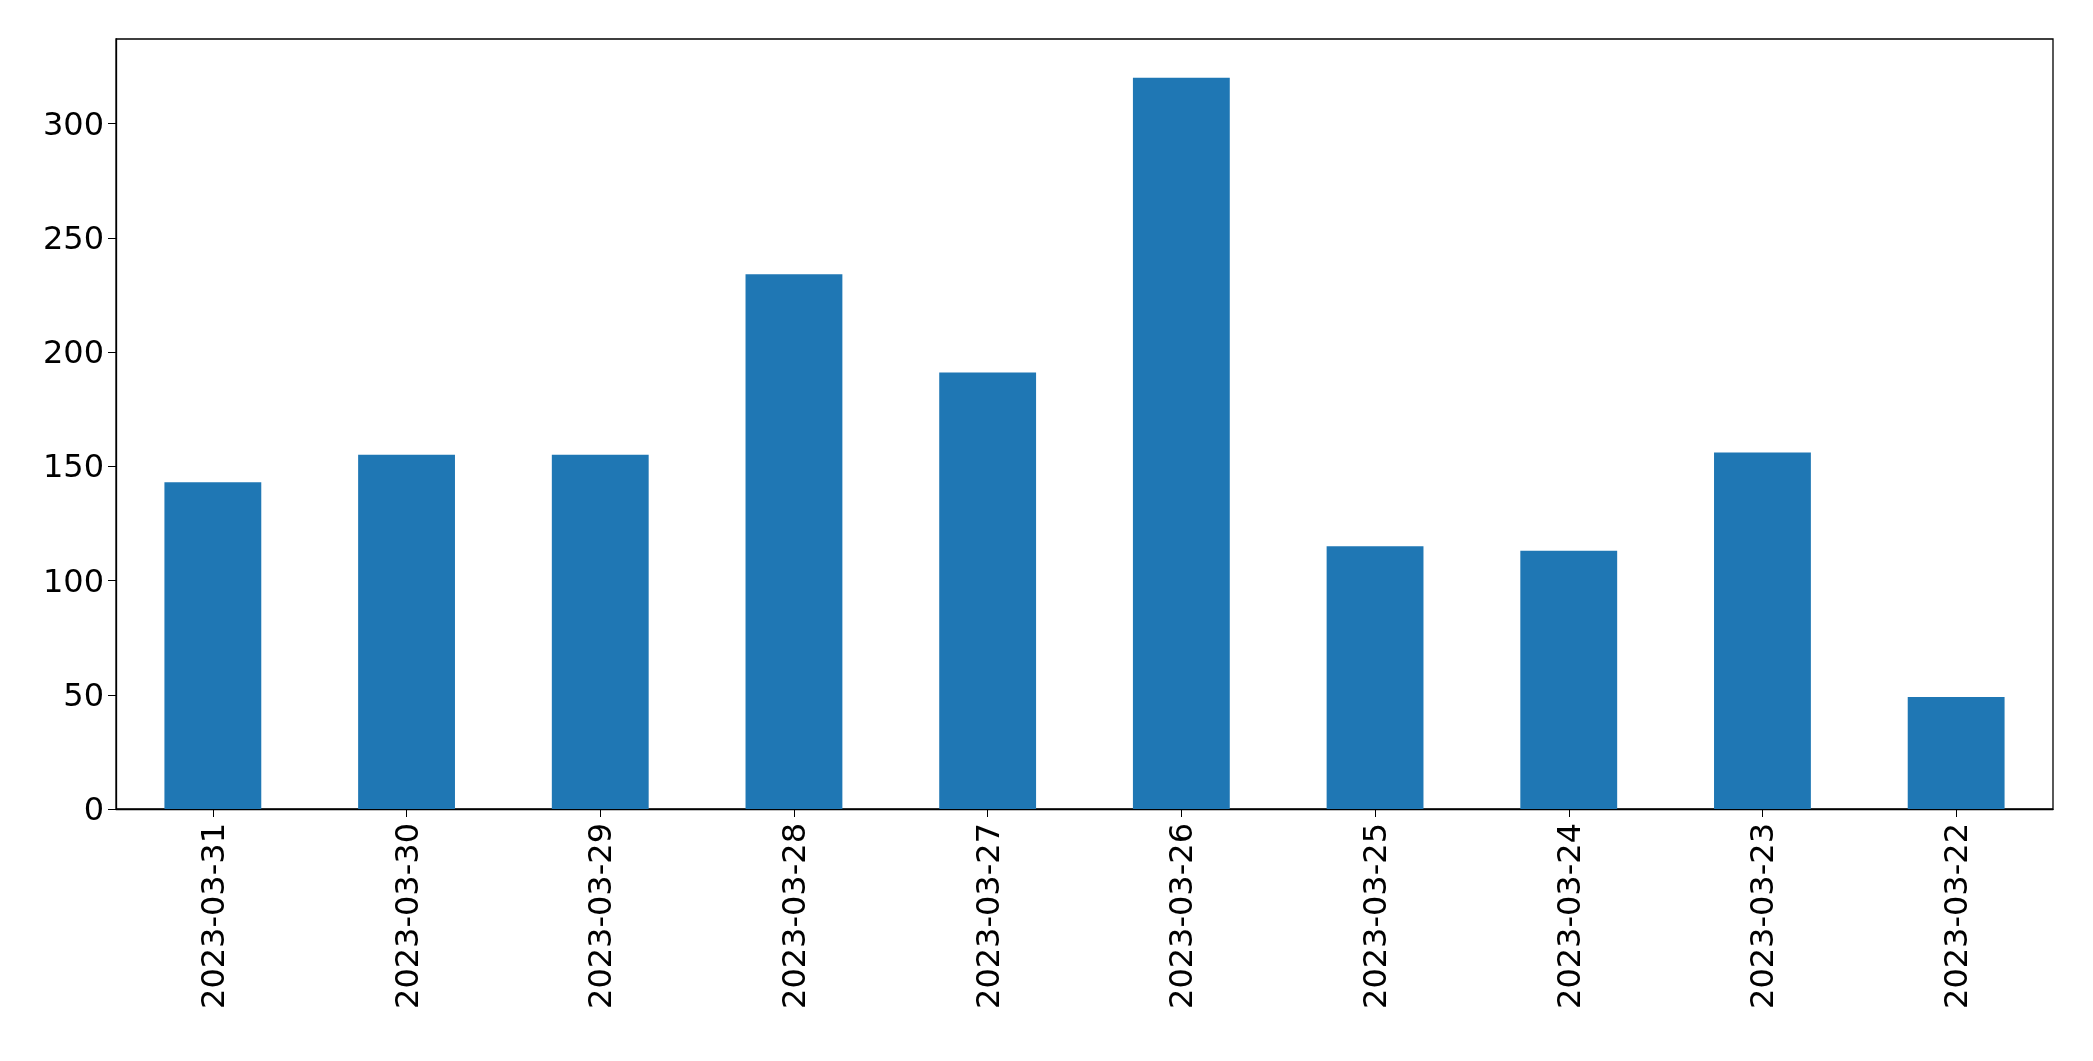 This screenshot has height=1061, width=2093. I want to click on x-tick-label: 2023-03-25, so click(1375, 916).